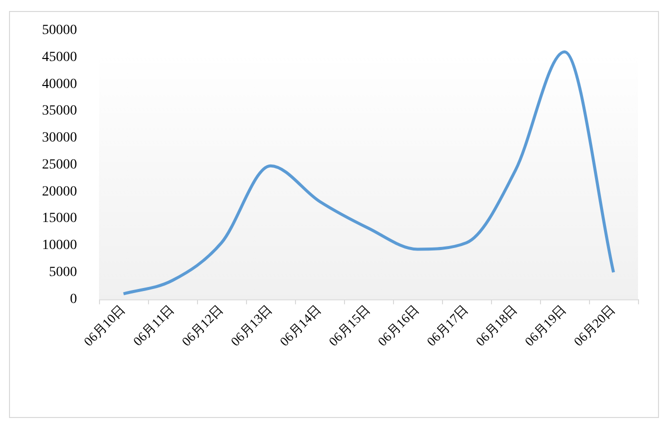 Image resolution: width=668 pixels, height=428 pixels. Describe the element at coordinates (496, 326) in the screenshot. I see `x-tick-label: 06月18日` at that location.